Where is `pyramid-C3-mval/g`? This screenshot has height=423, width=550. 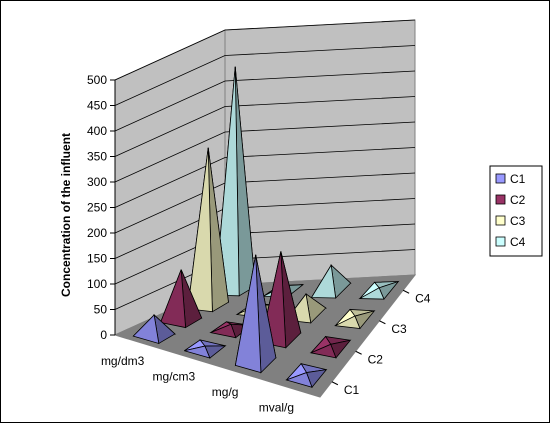 pyramid-C3-mval/g is located at coordinates (354, 319).